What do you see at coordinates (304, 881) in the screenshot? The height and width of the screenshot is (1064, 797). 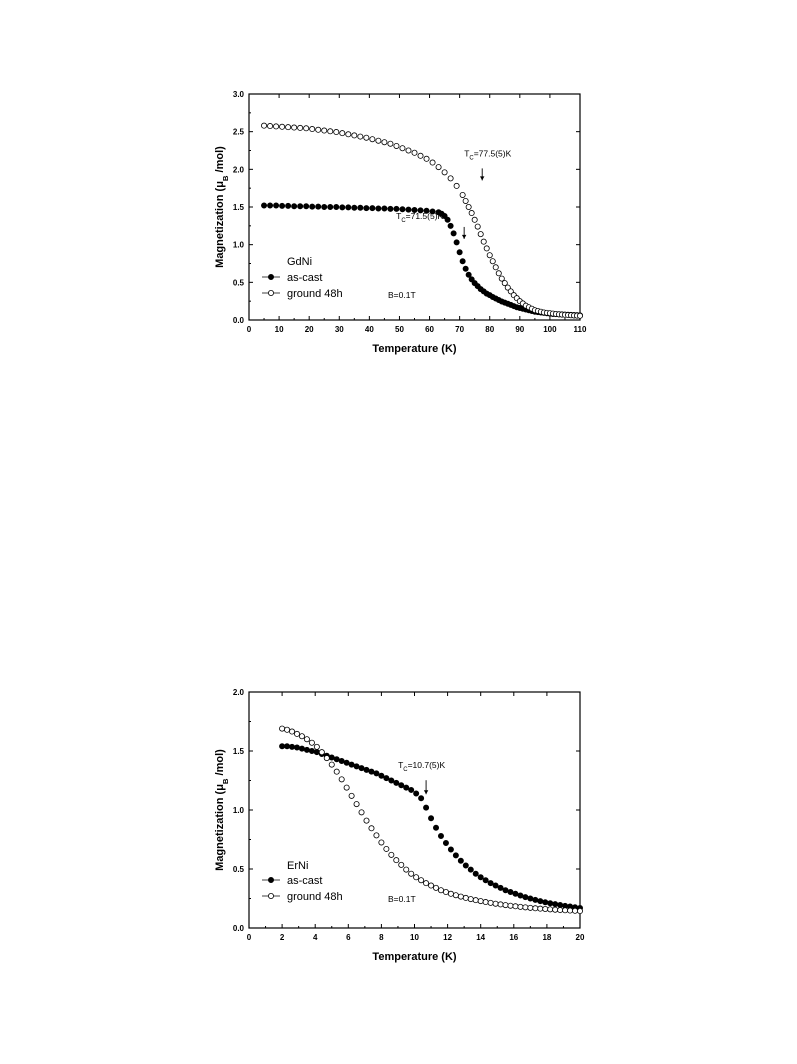 I see `legend-label: as-cast` at bounding box center [304, 881].